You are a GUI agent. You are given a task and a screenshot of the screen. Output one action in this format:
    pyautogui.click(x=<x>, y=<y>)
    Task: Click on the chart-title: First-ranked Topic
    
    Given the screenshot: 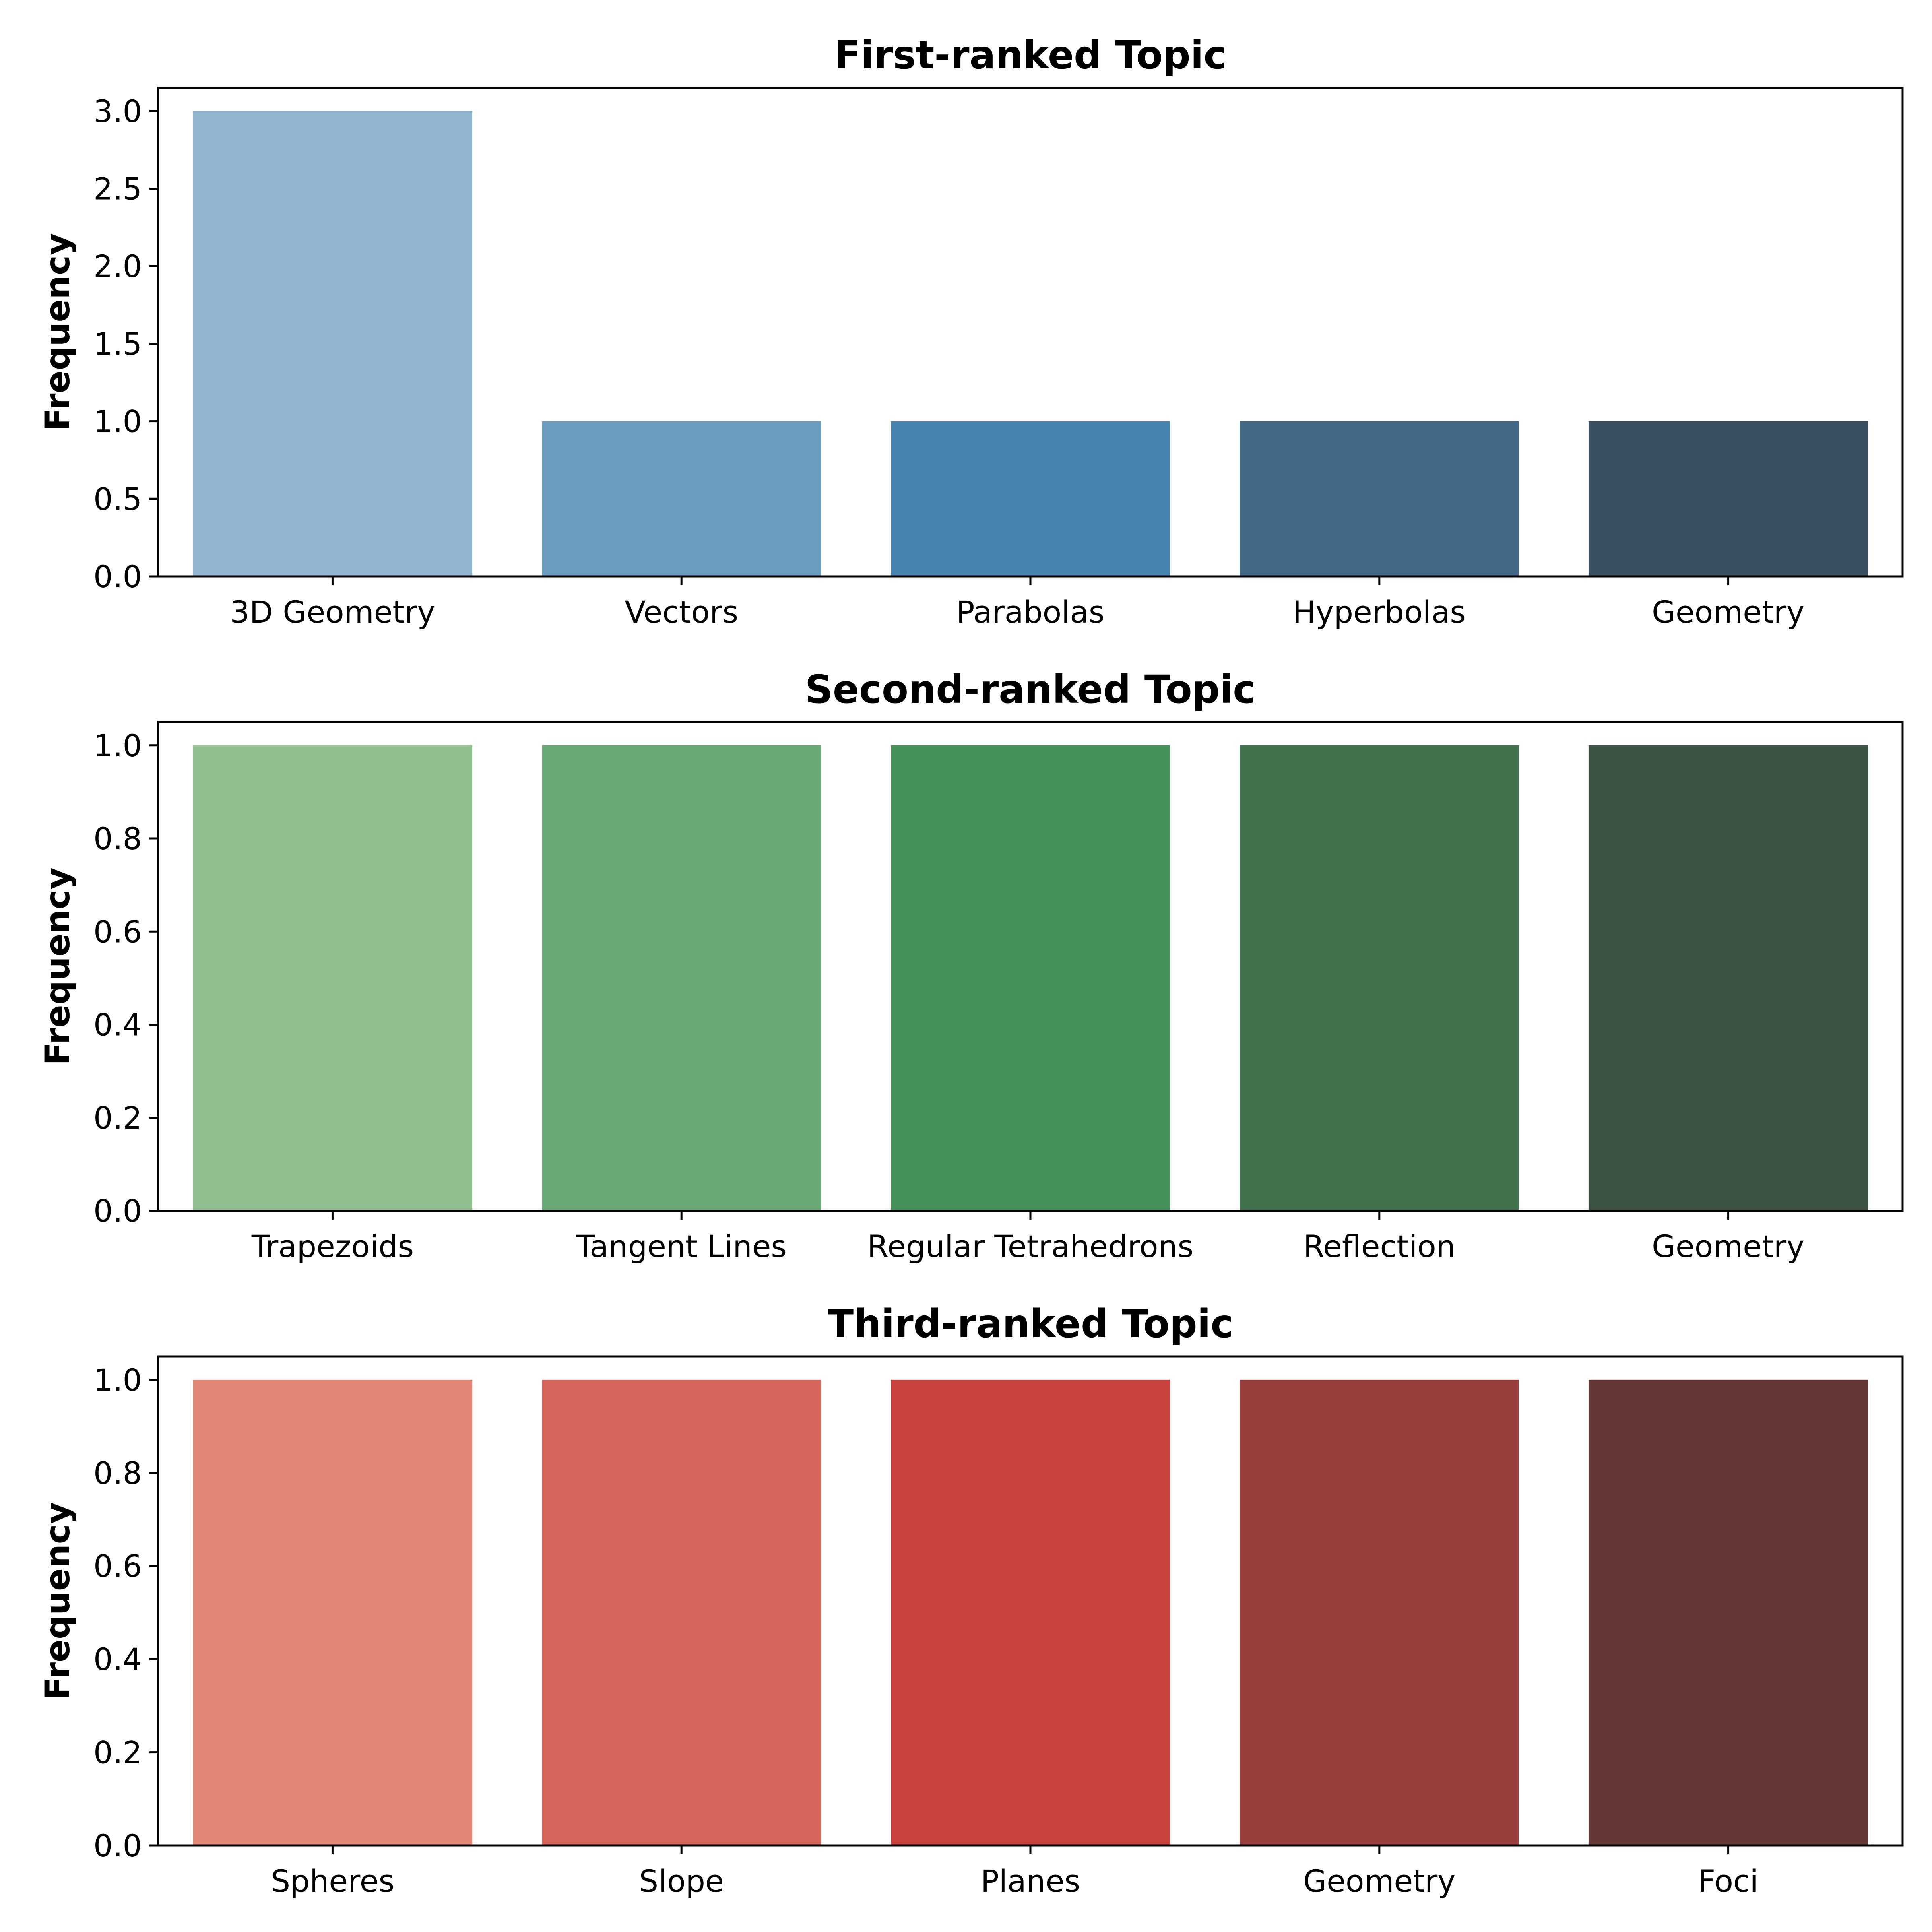 What is the action you would take?
    pyautogui.click(x=1030, y=55)
    